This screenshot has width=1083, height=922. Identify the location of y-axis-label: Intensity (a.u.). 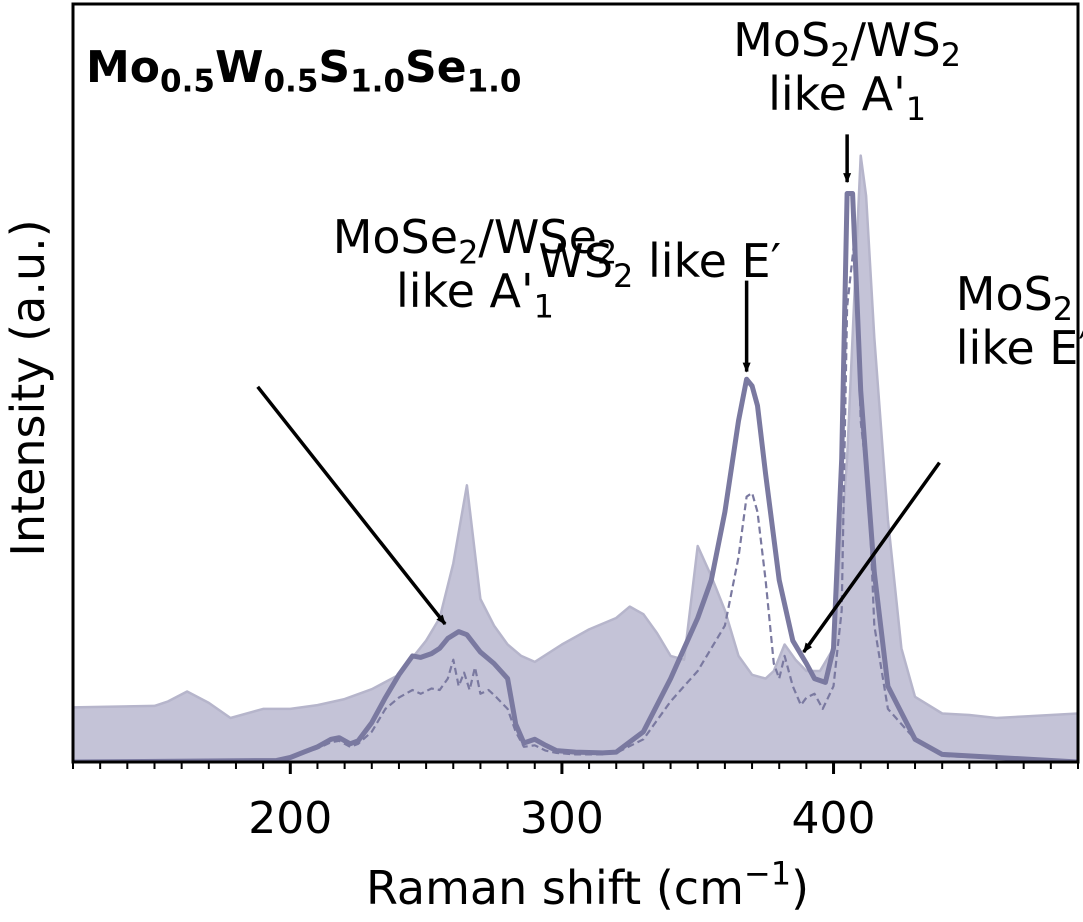
(28, 387).